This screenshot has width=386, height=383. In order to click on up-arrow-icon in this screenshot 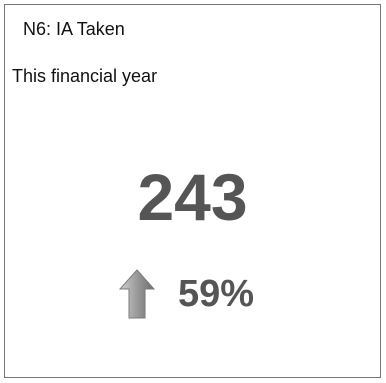, I will do `click(137, 294)`.